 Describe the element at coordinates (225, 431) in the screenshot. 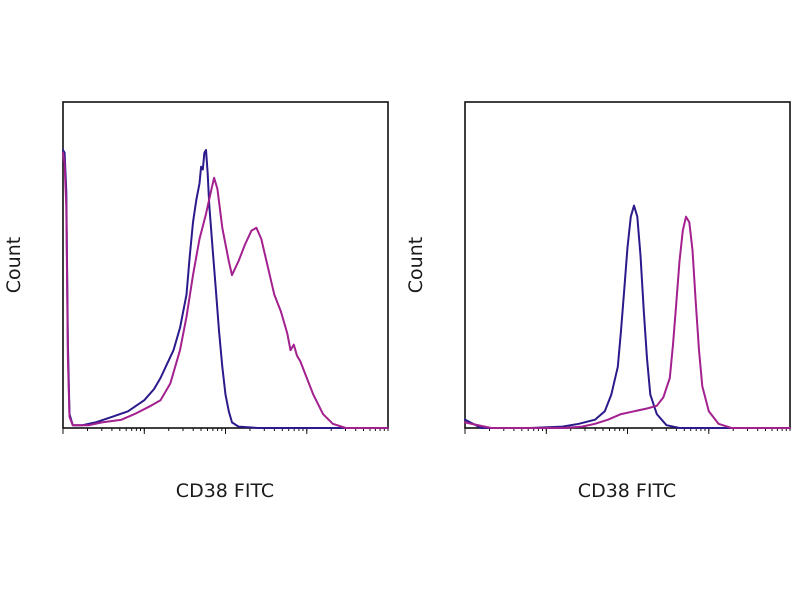

I see `x-axis-ticks` at that location.